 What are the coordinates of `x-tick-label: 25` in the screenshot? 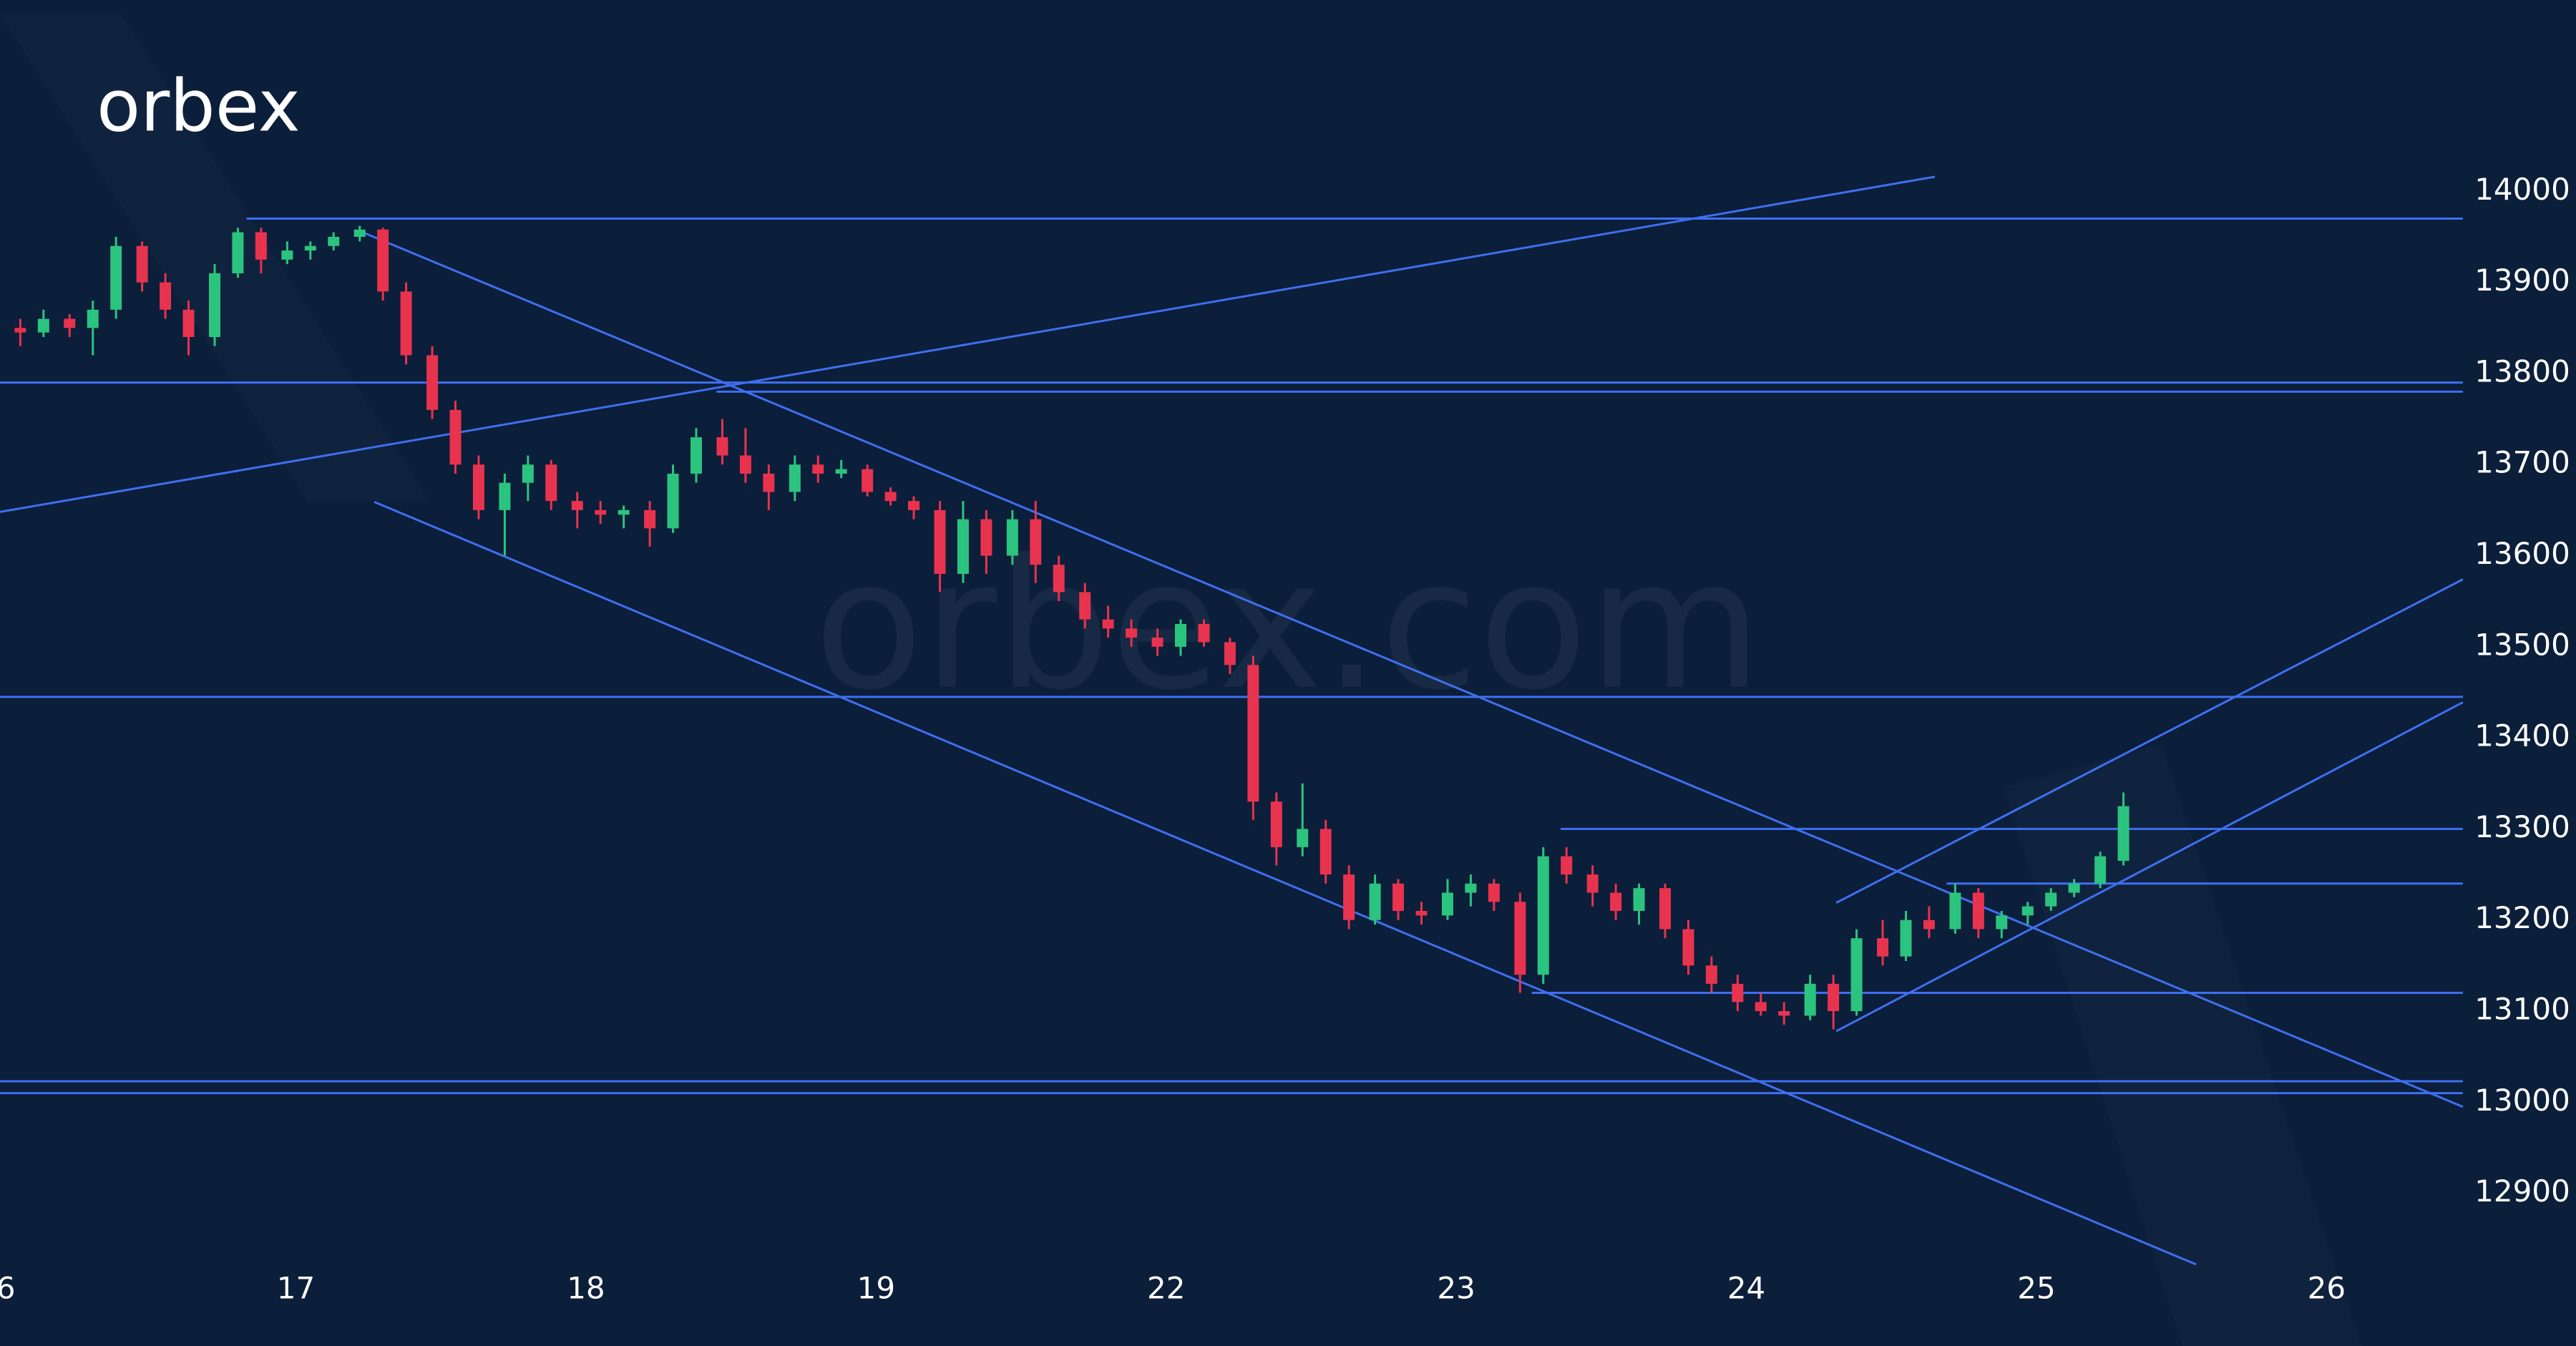 It's located at (2036, 1288).